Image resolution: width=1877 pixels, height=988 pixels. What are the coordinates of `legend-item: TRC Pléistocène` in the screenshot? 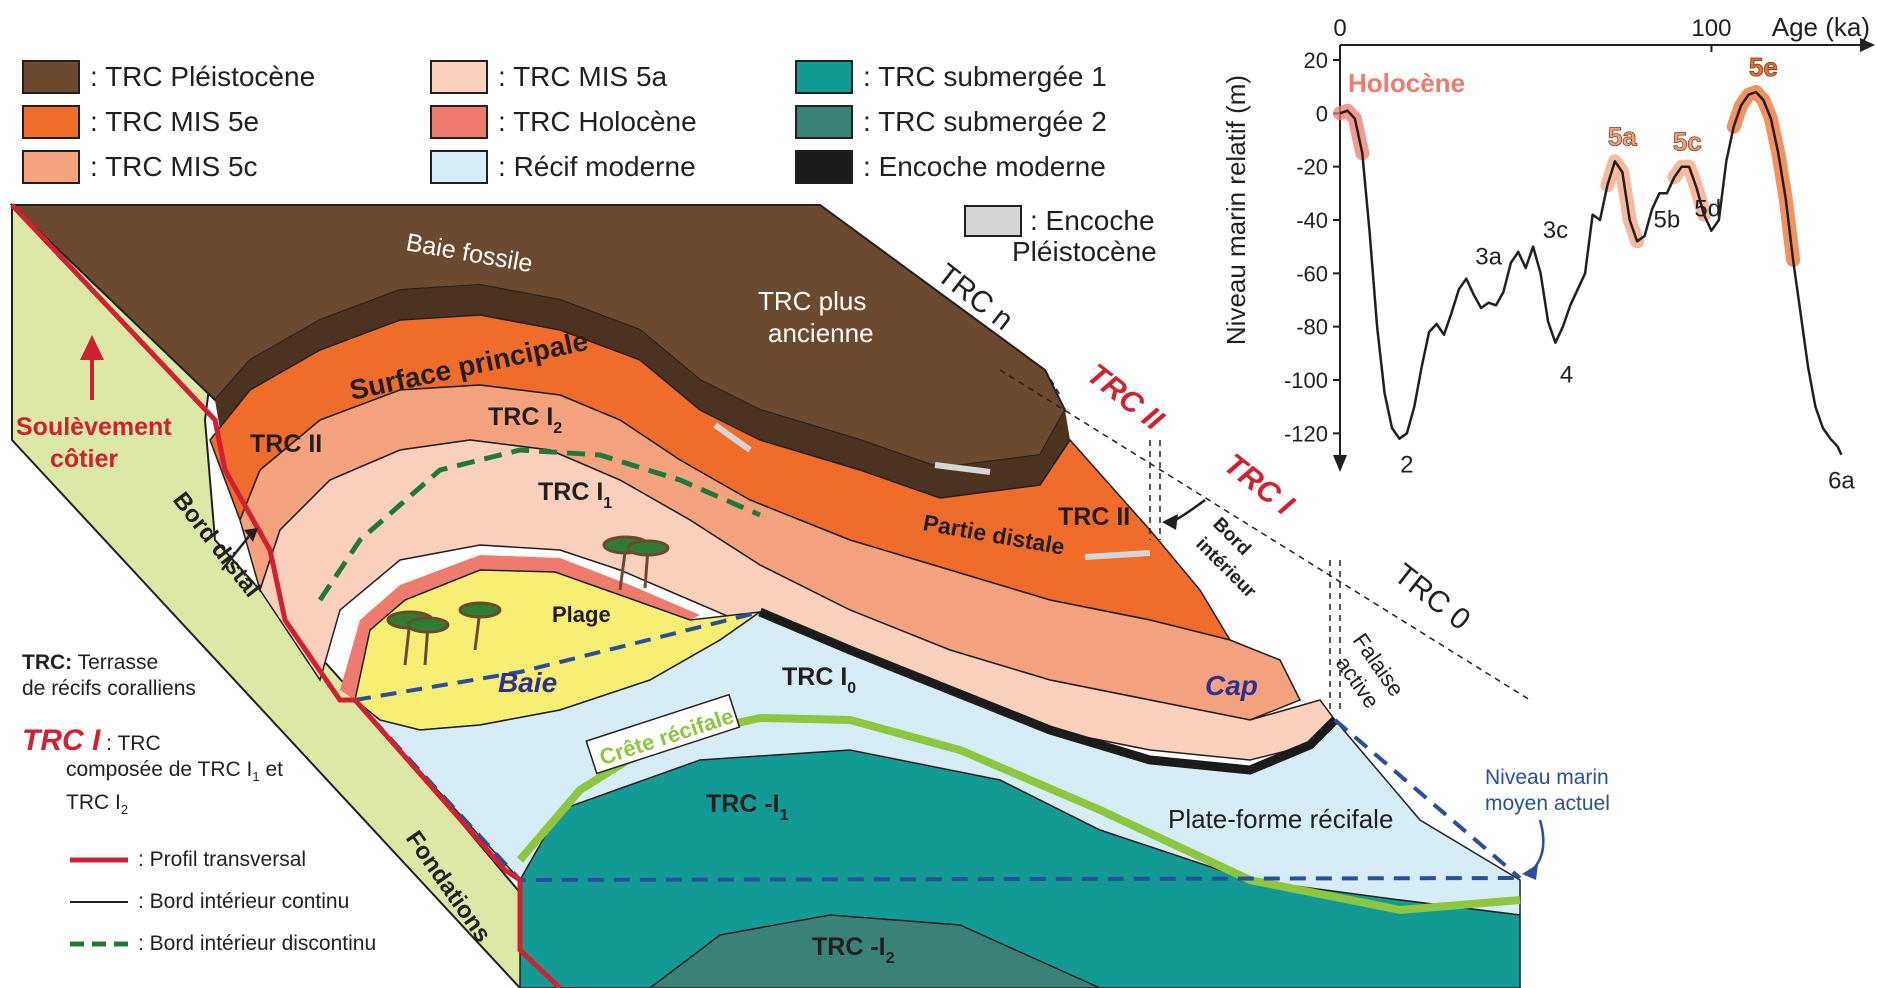 It's located at (168, 77).